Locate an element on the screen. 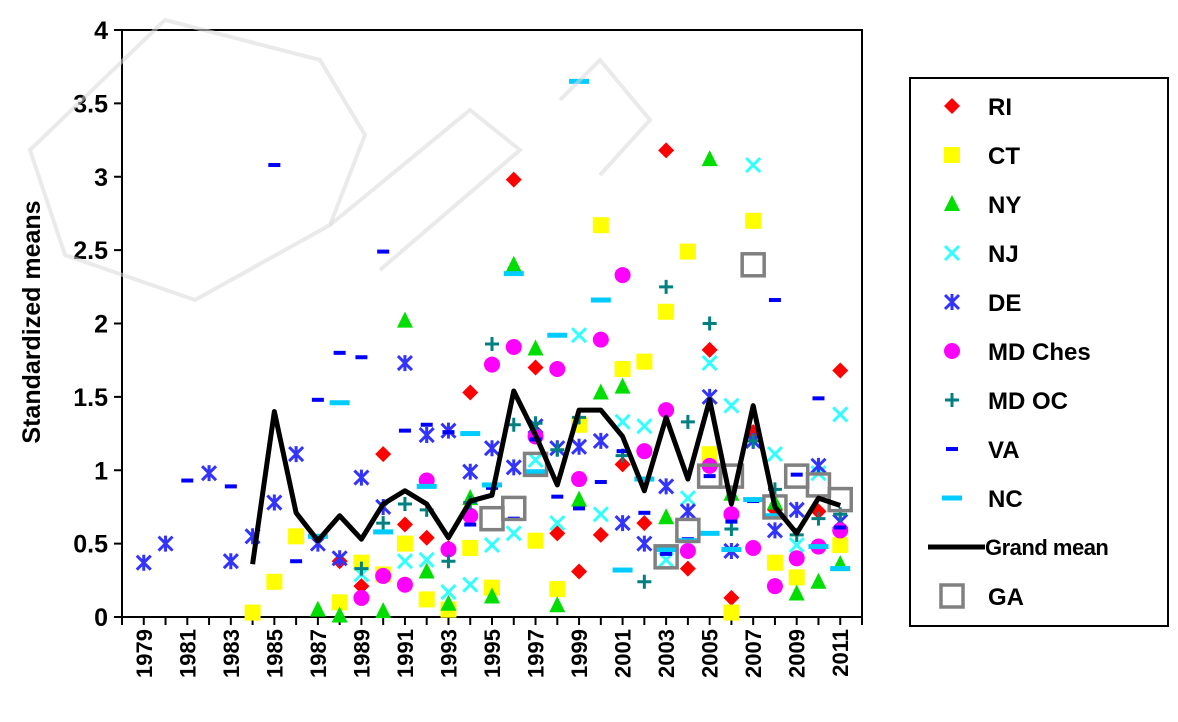 The height and width of the screenshot is (722, 1178). y-tick-label: 1.5 is located at coordinates (90, 398).